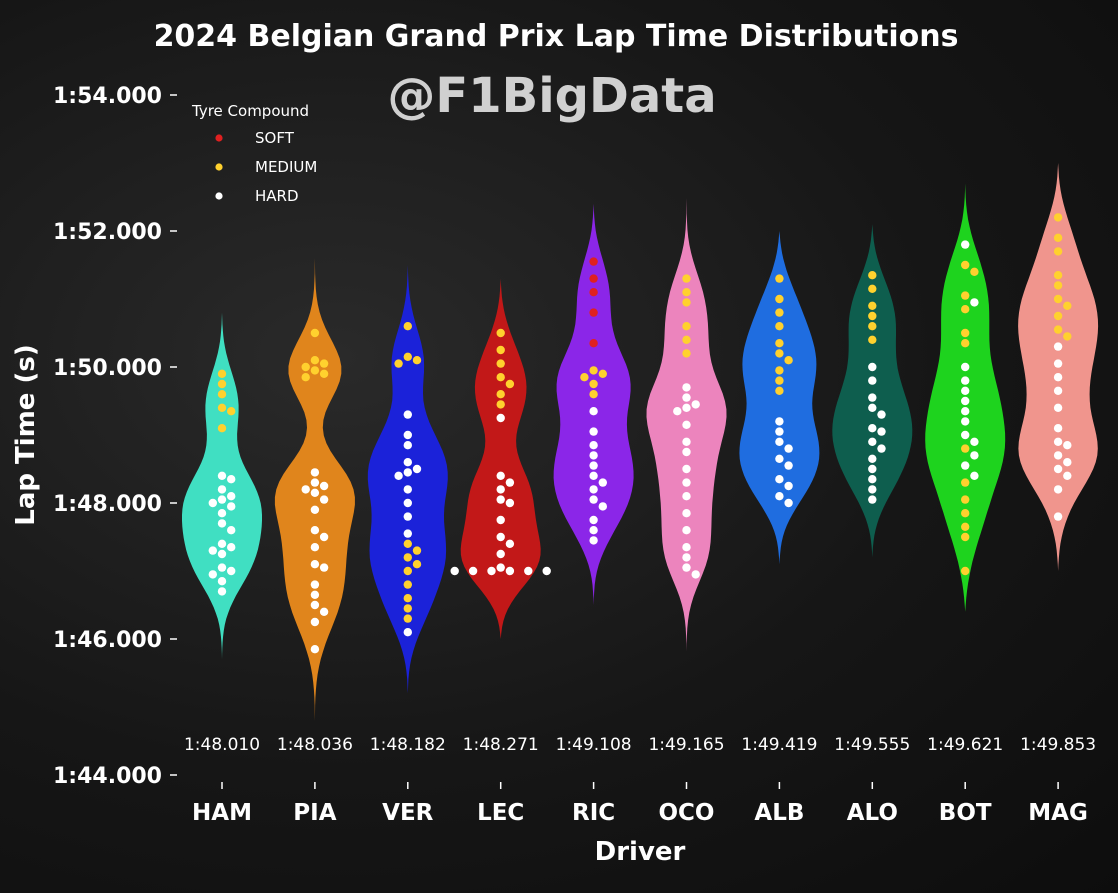 The width and height of the screenshot is (1118, 893). Describe the element at coordinates (277, 196) in the screenshot. I see `legend-label: HARD` at that location.